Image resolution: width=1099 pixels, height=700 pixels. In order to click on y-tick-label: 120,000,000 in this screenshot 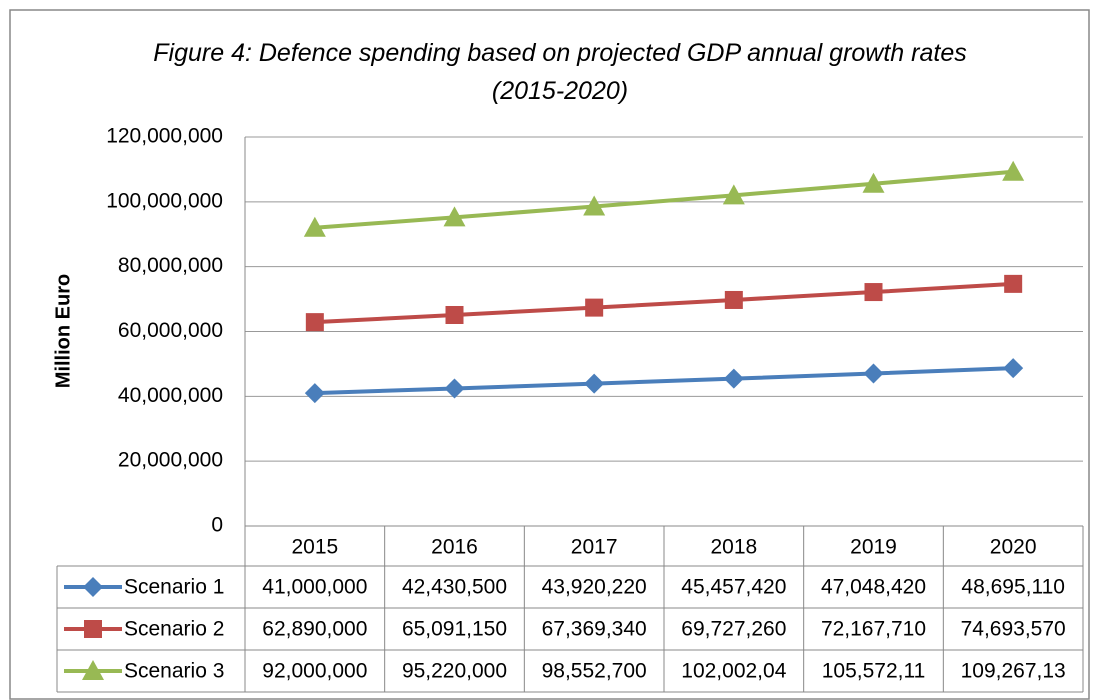, I will do `click(164, 136)`.